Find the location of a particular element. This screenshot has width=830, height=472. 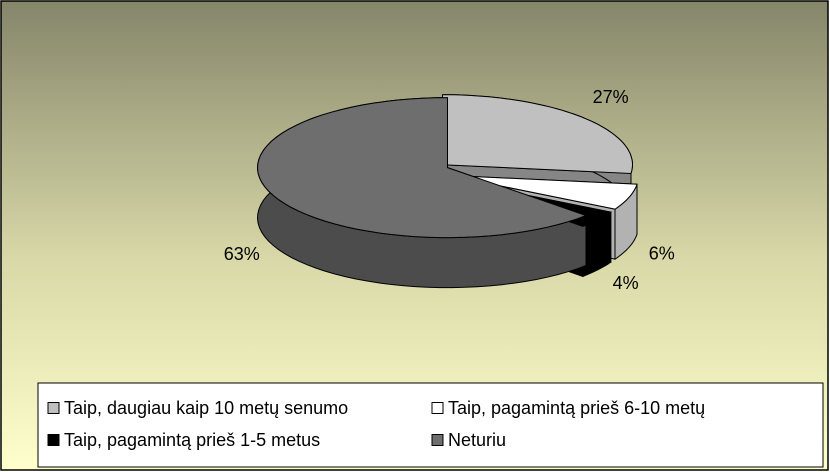

data-label: 6% is located at coordinates (662, 253).